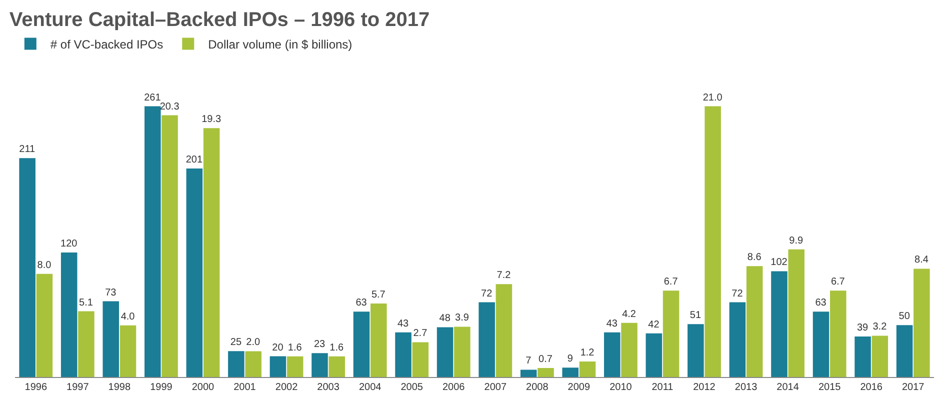  Describe the element at coordinates (663, 387) in the screenshot. I see `x-tick-label: 2011` at that location.